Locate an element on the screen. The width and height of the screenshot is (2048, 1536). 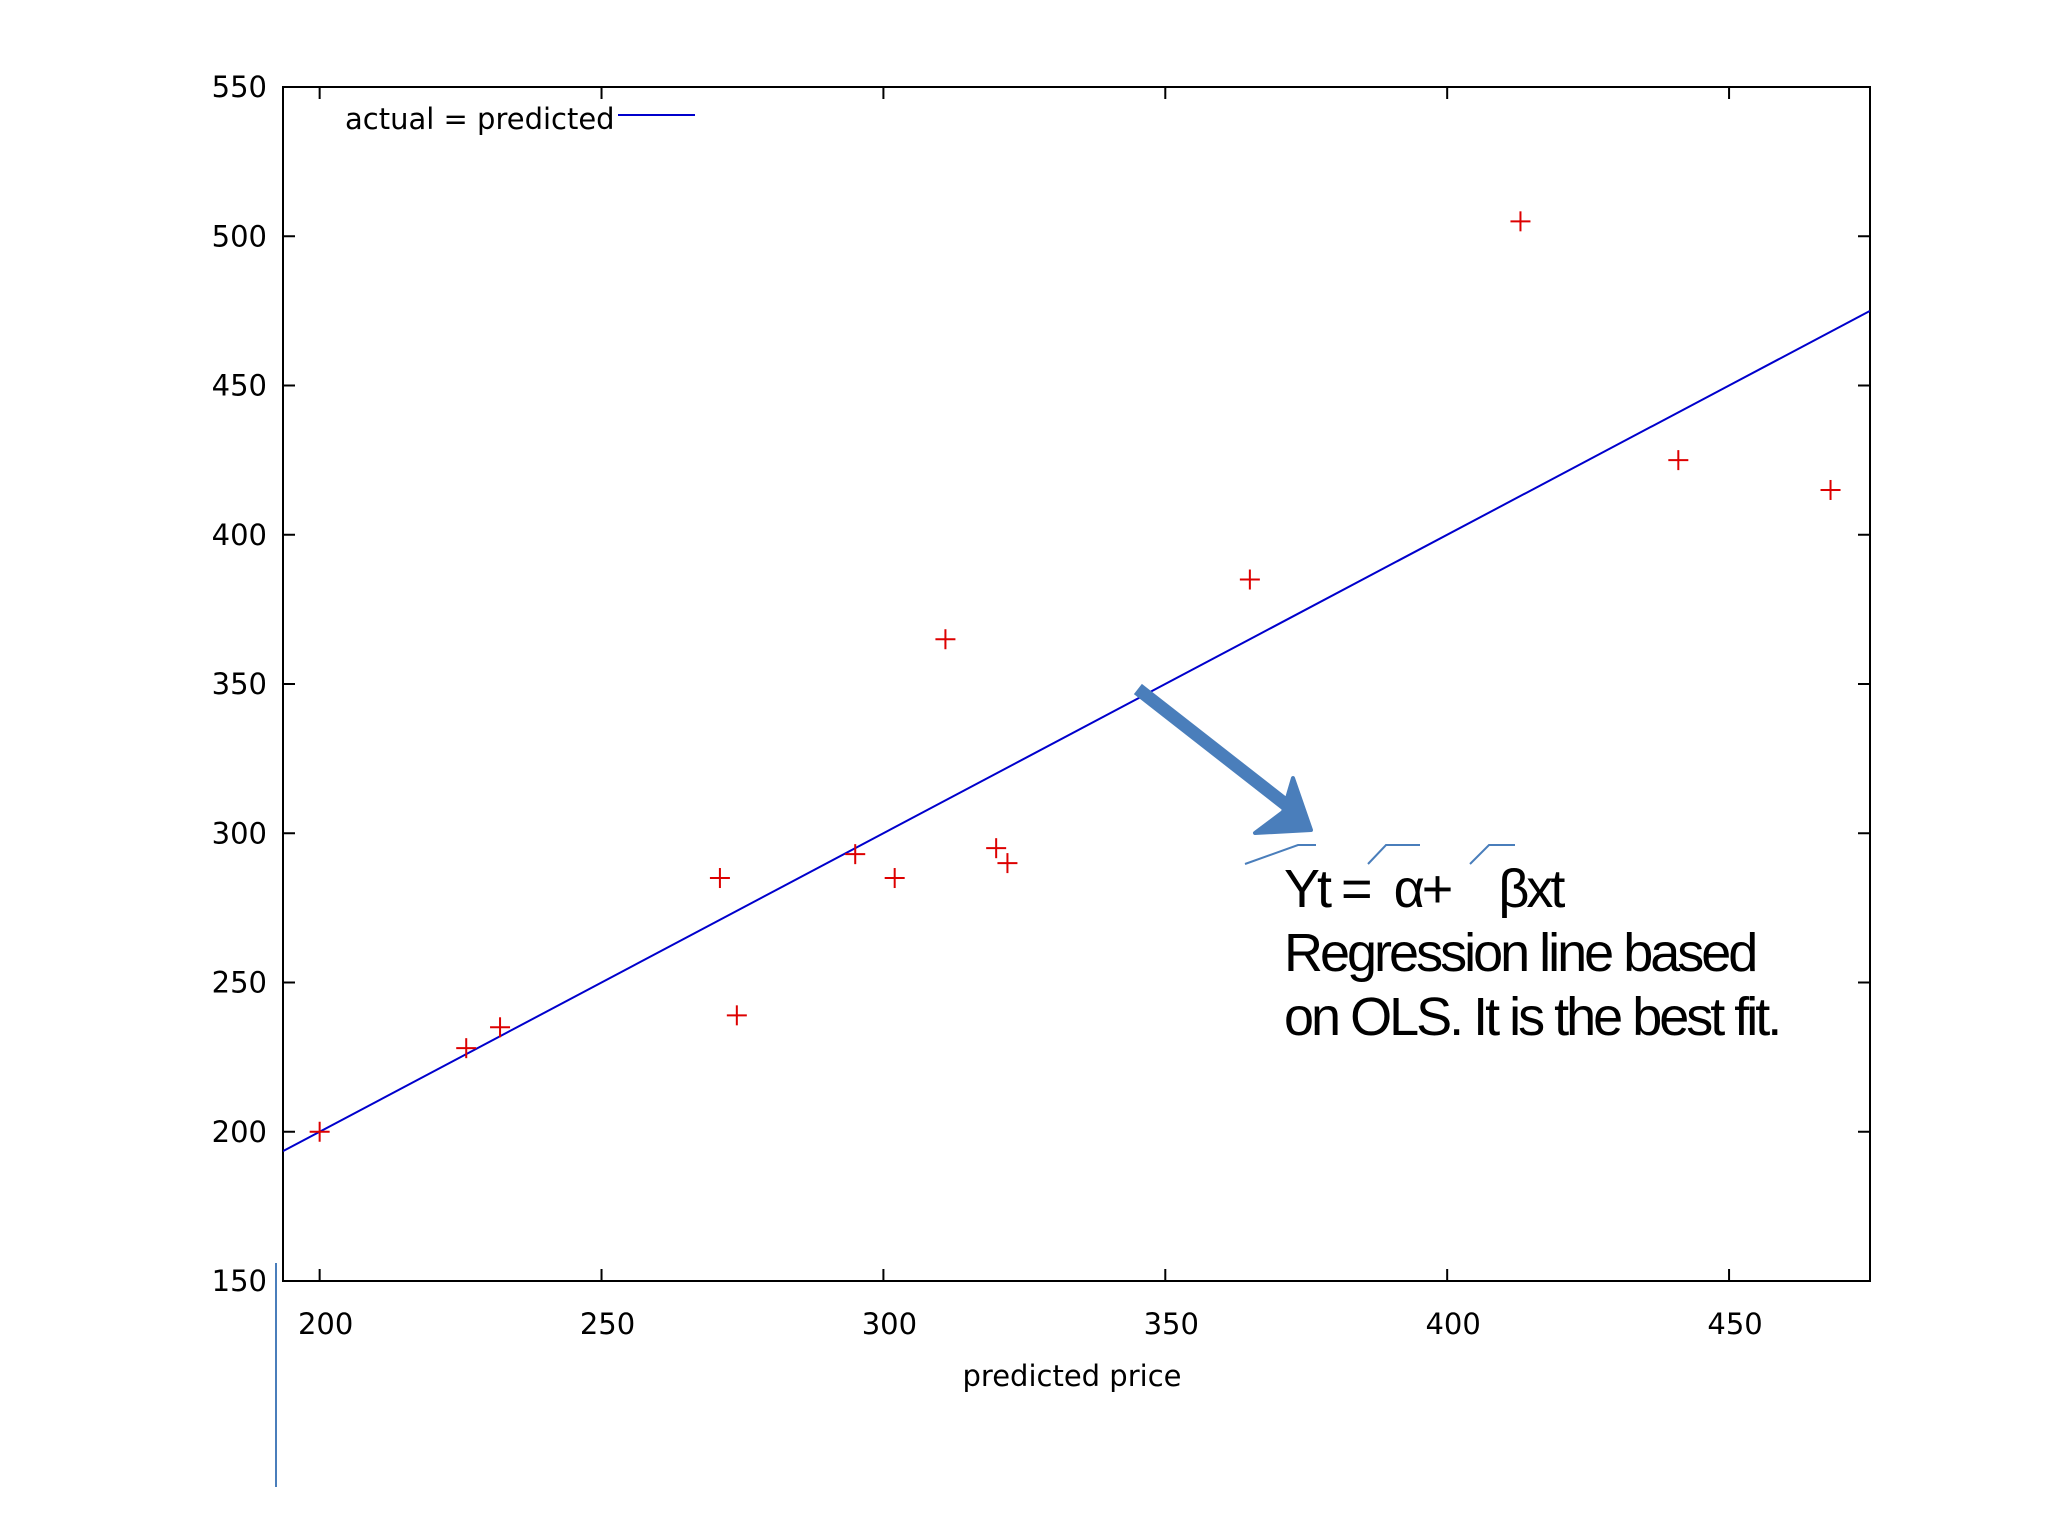
y-tick-label: 150 is located at coordinates (239, 1281).